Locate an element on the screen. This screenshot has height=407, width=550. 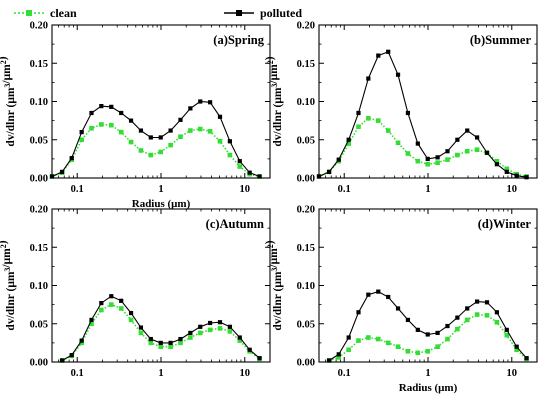
series-line-polluted is located at coordinates (155, 139).